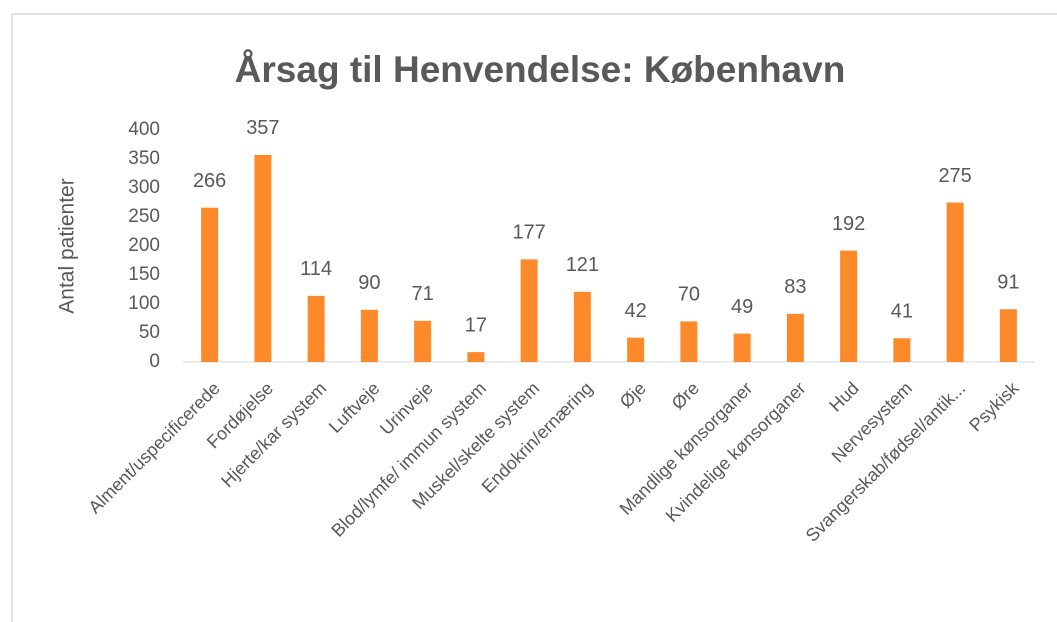 This screenshot has width=1057, height=622. Describe the element at coordinates (795, 287) in the screenshot. I see `data-label: 83` at that location.